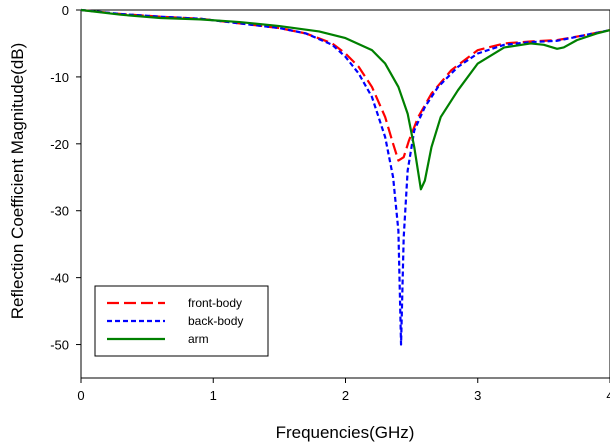 The image size is (610, 444). What do you see at coordinates (181, 321) in the screenshot?
I see `legend: front-body back-body arm` at bounding box center [181, 321].